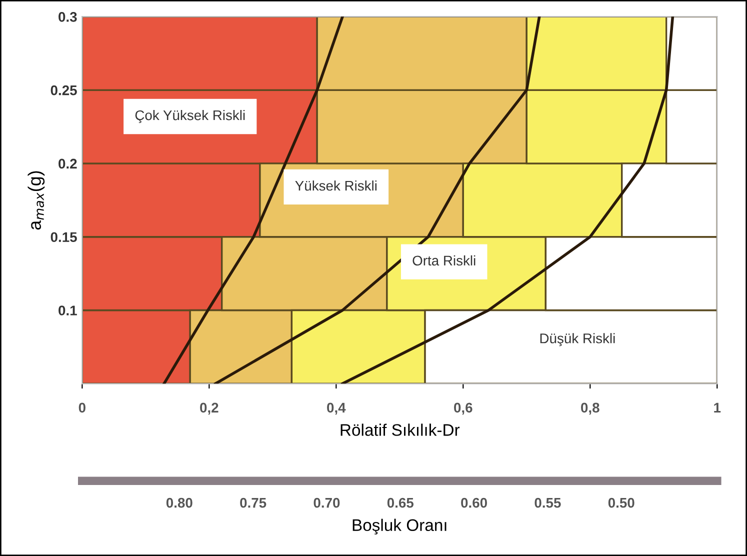 The width and height of the screenshot is (747, 556). What do you see at coordinates (67, 311) in the screenshot?
I see `y-tick-label: 0.1` at bounding box center [67, 311].